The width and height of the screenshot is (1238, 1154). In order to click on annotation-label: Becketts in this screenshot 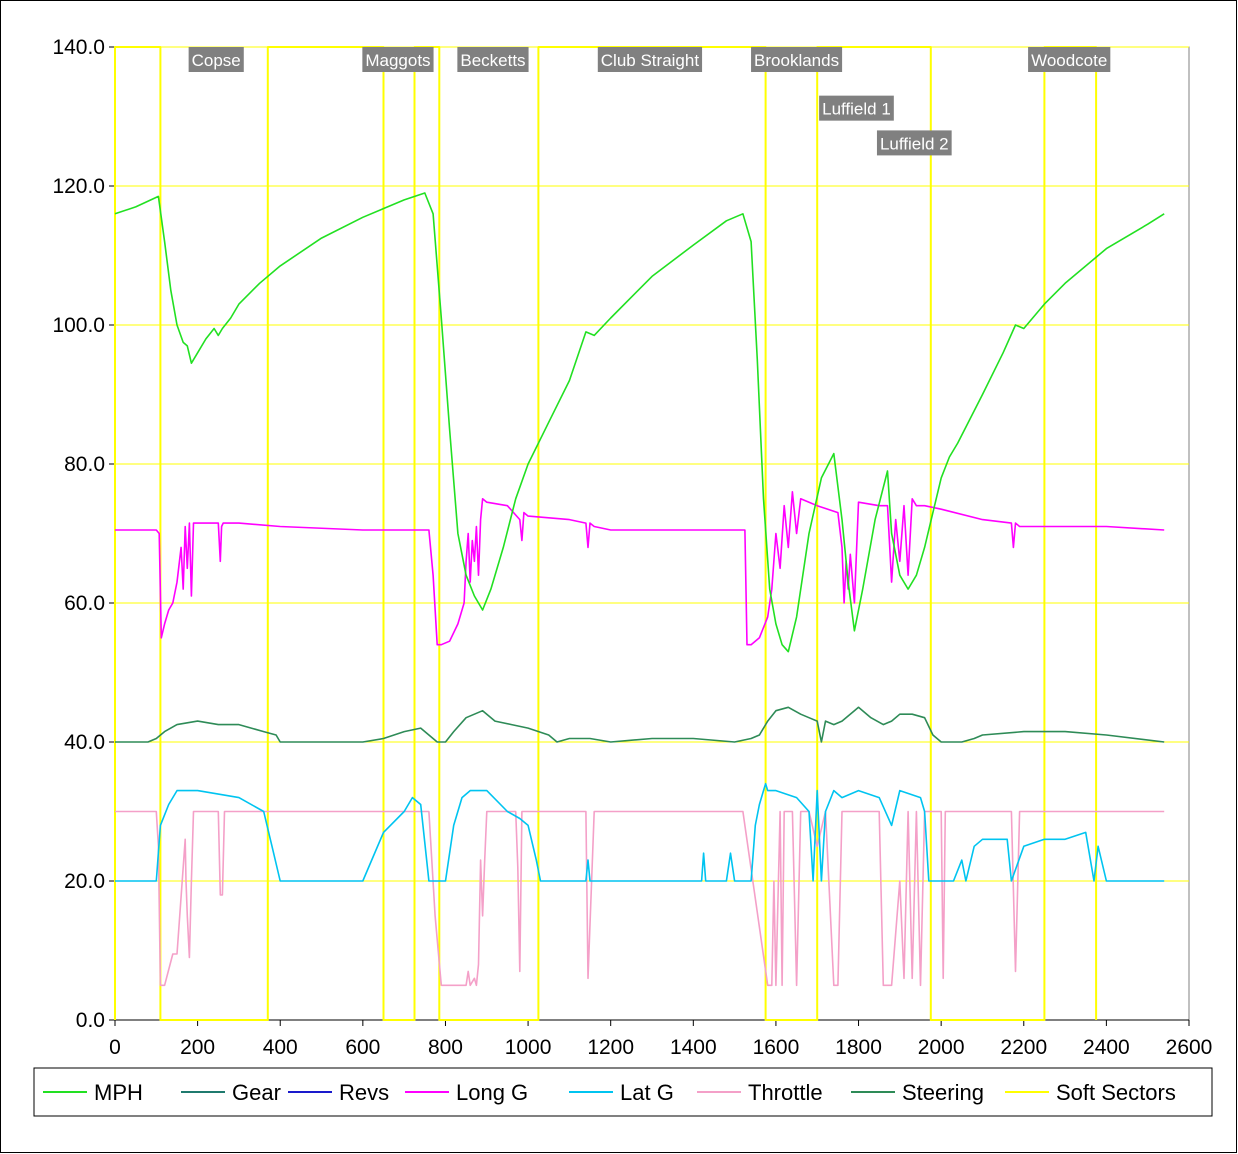, I will do `click(492, 60)`.